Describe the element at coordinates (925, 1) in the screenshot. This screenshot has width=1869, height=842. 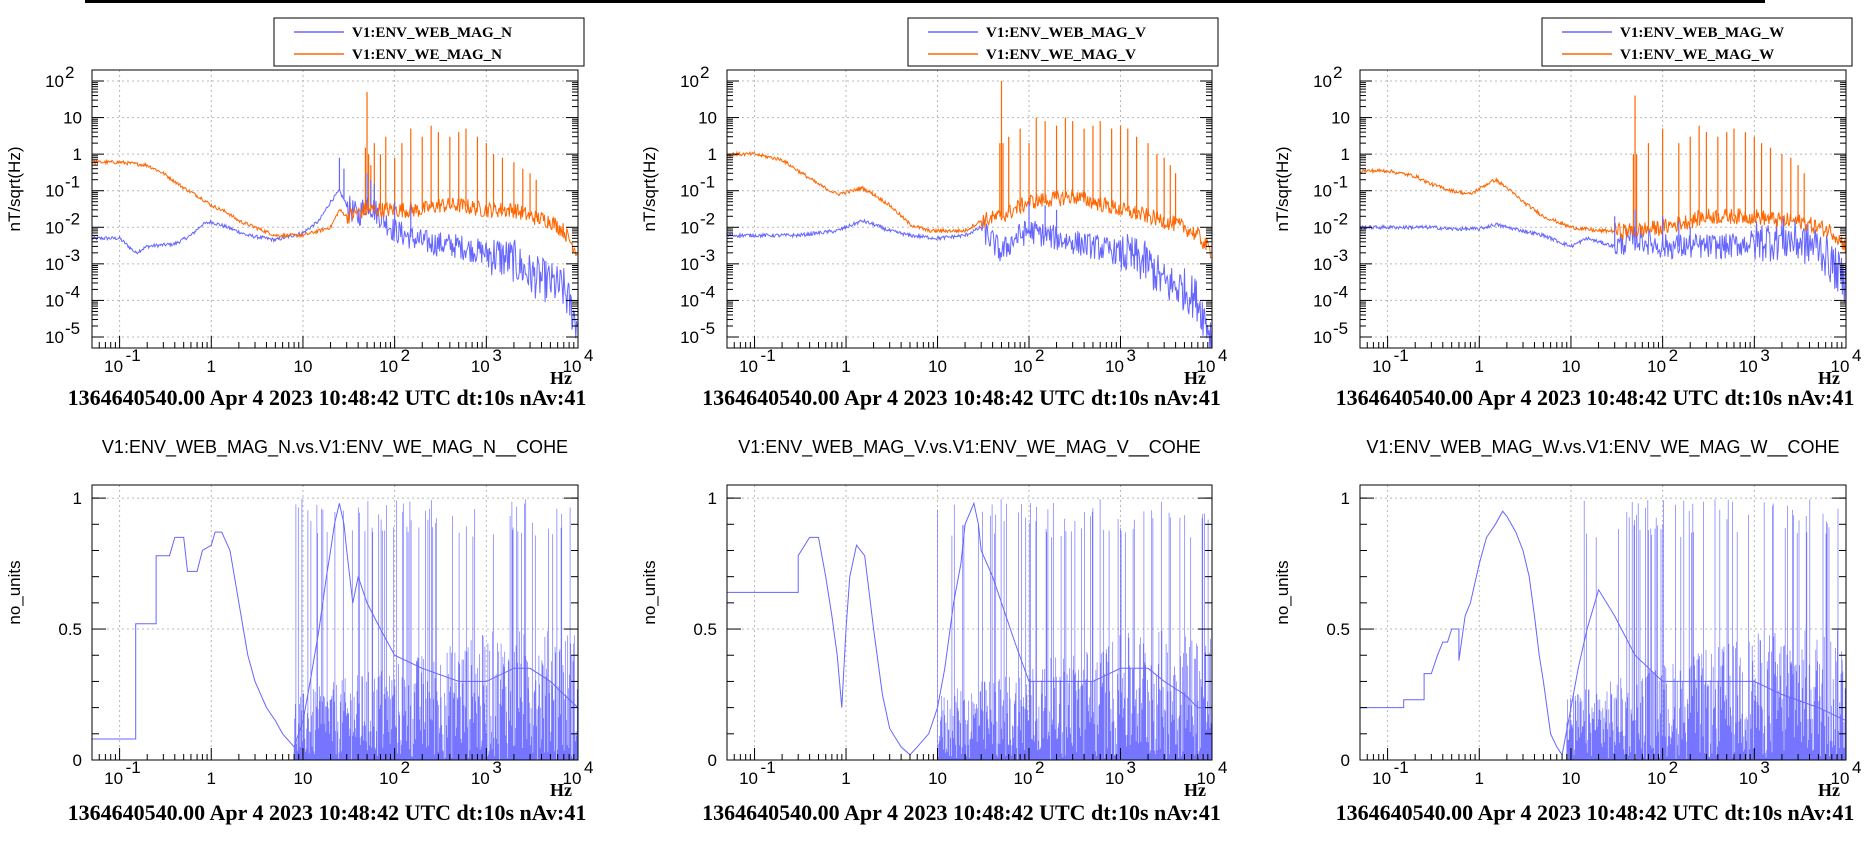
I see `top-border-line` at that location.